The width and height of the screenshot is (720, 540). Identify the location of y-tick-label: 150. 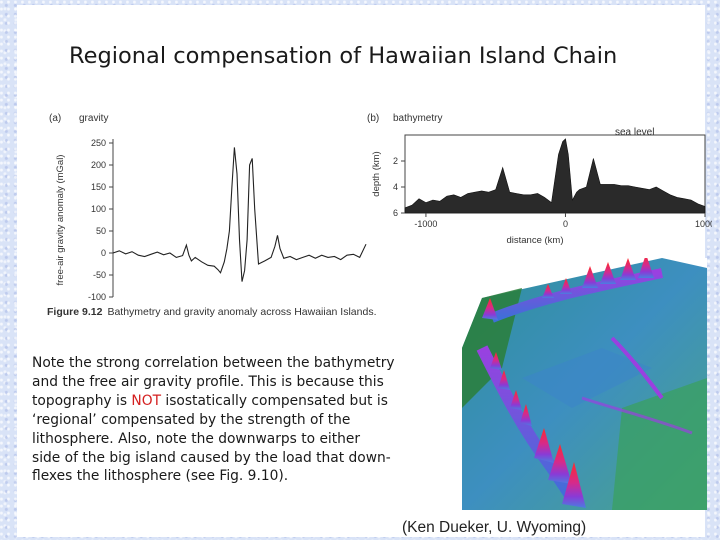
(98, 187).